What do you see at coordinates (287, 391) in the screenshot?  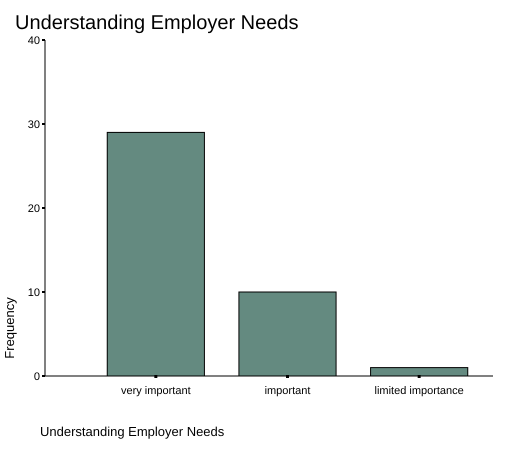 I see `x-tick-label: important` at bounding box center [287, 391].